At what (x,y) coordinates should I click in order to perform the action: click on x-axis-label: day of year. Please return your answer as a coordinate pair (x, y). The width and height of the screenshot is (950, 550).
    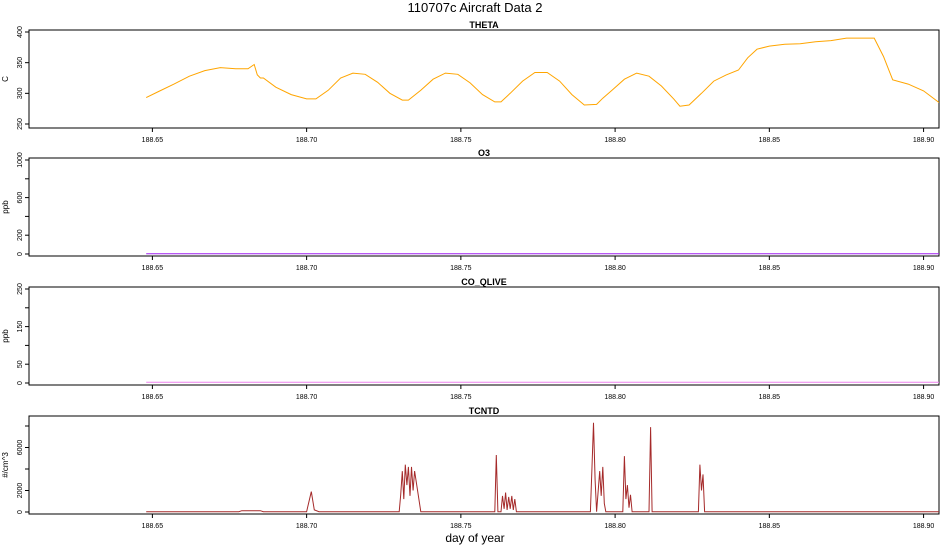
    Looking at the image, I should click on (475, 538).